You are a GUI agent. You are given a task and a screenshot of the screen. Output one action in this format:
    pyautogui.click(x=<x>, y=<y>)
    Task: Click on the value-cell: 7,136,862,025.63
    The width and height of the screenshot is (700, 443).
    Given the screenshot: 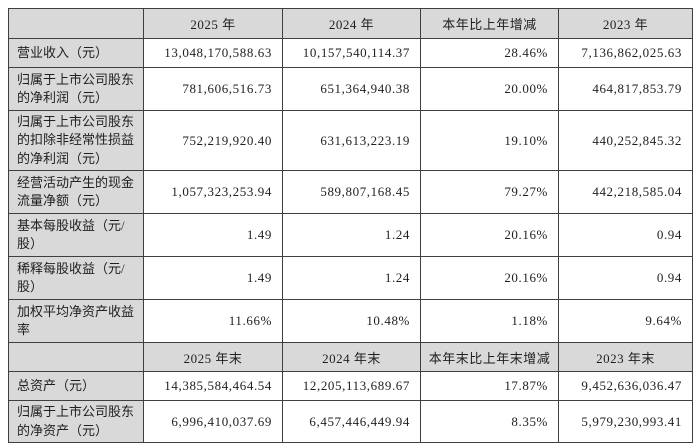 What is the action you would take?
    pyautogui.click(x=625, y=53)
    